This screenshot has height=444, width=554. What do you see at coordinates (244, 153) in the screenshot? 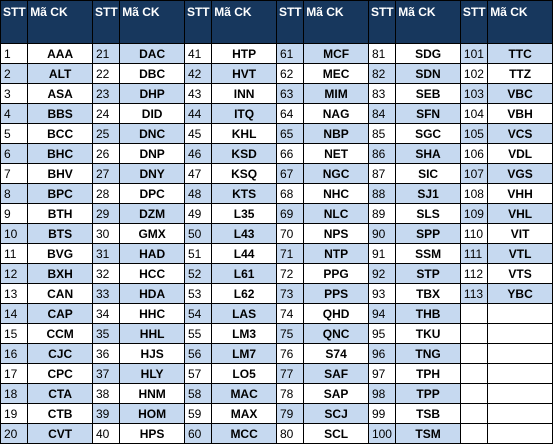
I see `code-cell: KSD` at bounding box center [244, 153].